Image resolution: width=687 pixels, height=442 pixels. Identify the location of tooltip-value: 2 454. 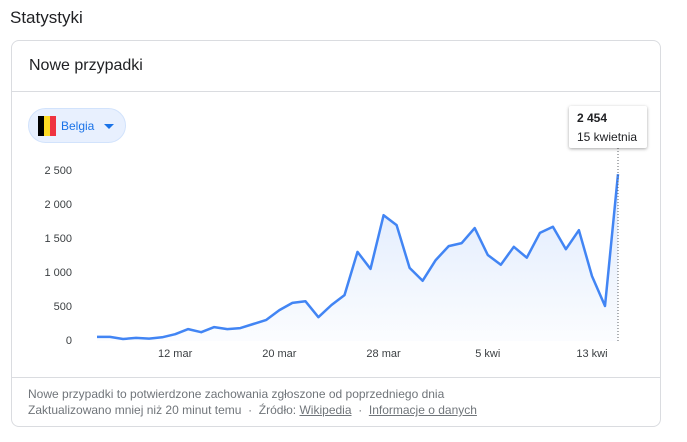
(592, 118).